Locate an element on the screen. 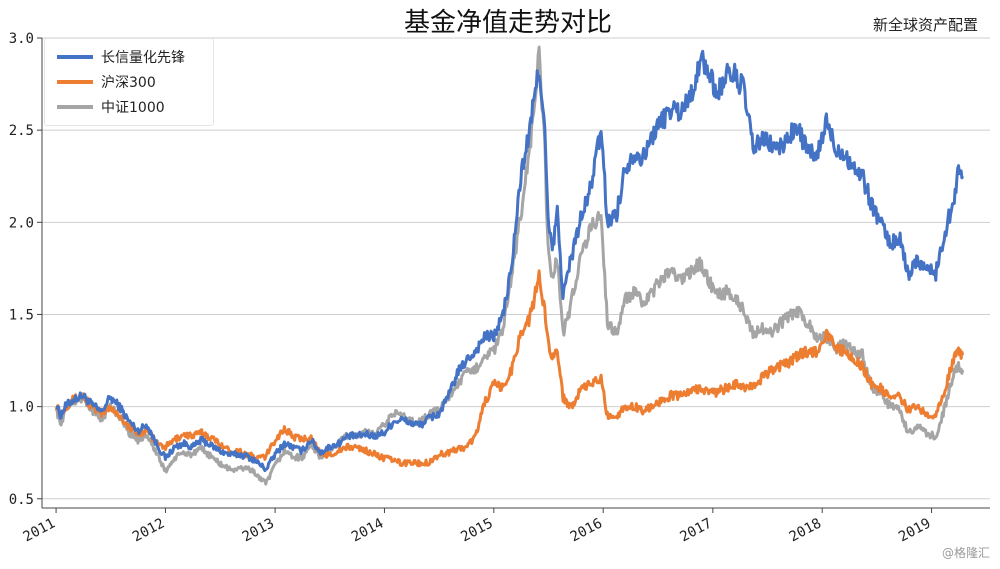  x-tick-label: 2012 is located at coordinates (148, 530).